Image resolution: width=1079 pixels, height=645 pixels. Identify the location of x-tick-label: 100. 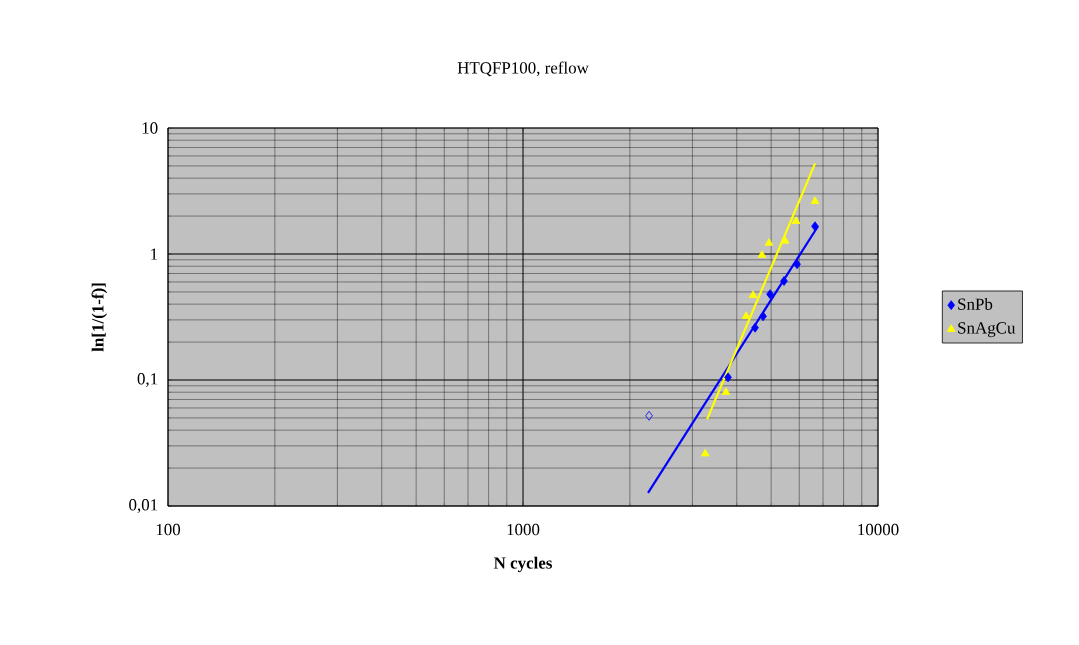
(168, 529).